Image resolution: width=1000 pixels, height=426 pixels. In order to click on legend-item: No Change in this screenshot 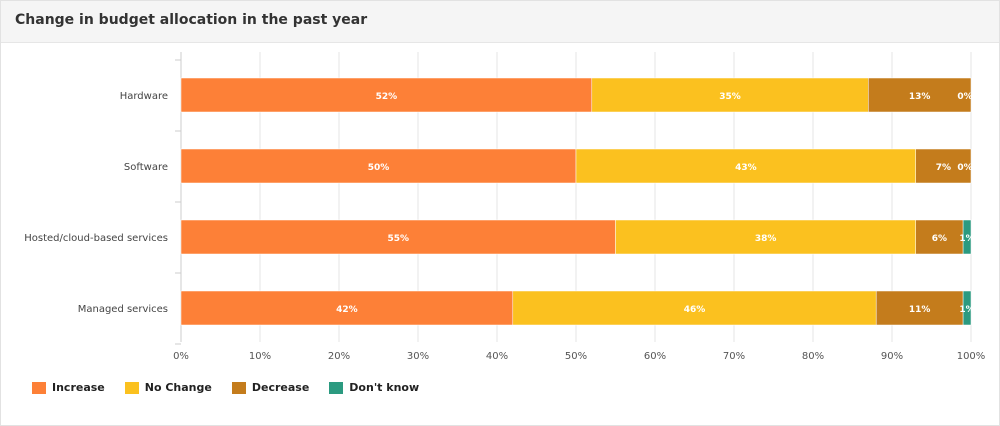, I will do `click(168, 387)`.